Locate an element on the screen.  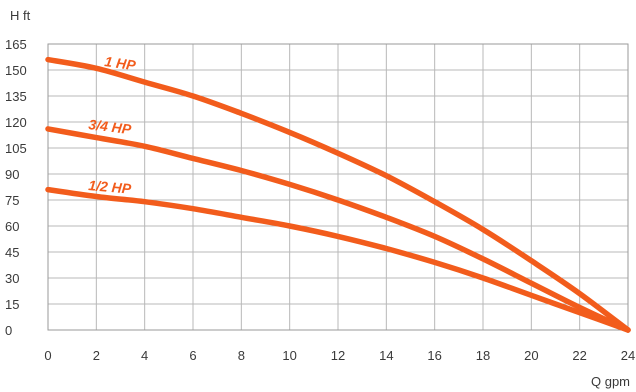
y-tick-label: 90 is located at coordinates (12, 174).